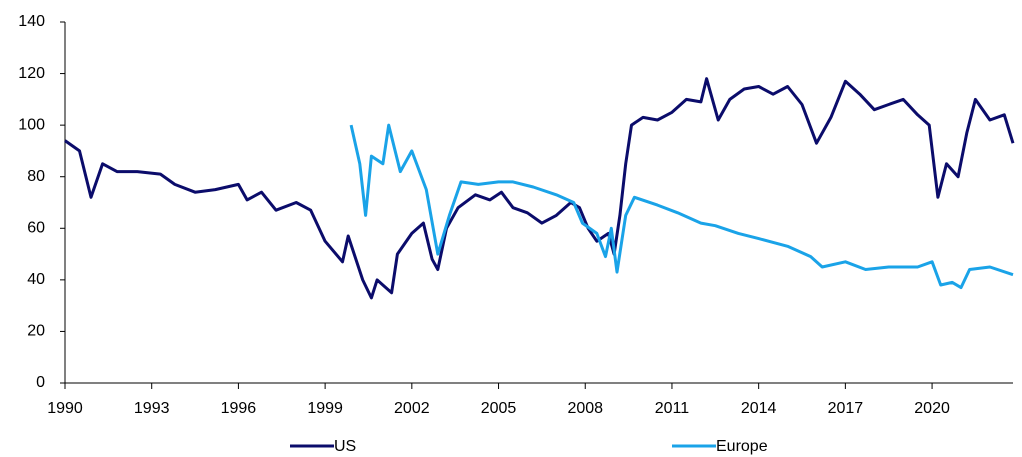  Describe the element at coordinates (40, 382) in the screenshot. I see `y-tick-label: 0` at that location.